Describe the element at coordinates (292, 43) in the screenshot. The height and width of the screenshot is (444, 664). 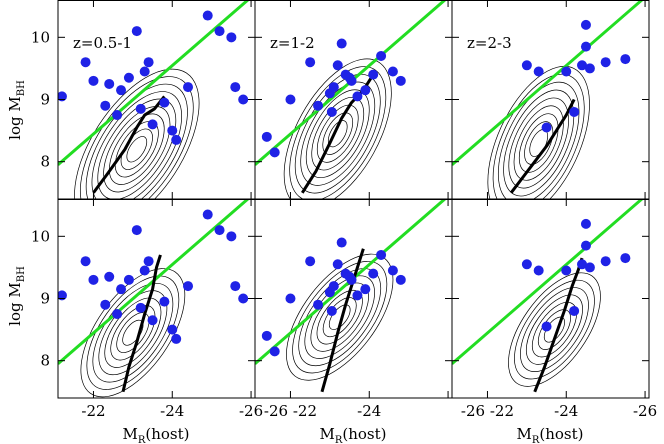
I see `panel-label: z=1-2` at that location.